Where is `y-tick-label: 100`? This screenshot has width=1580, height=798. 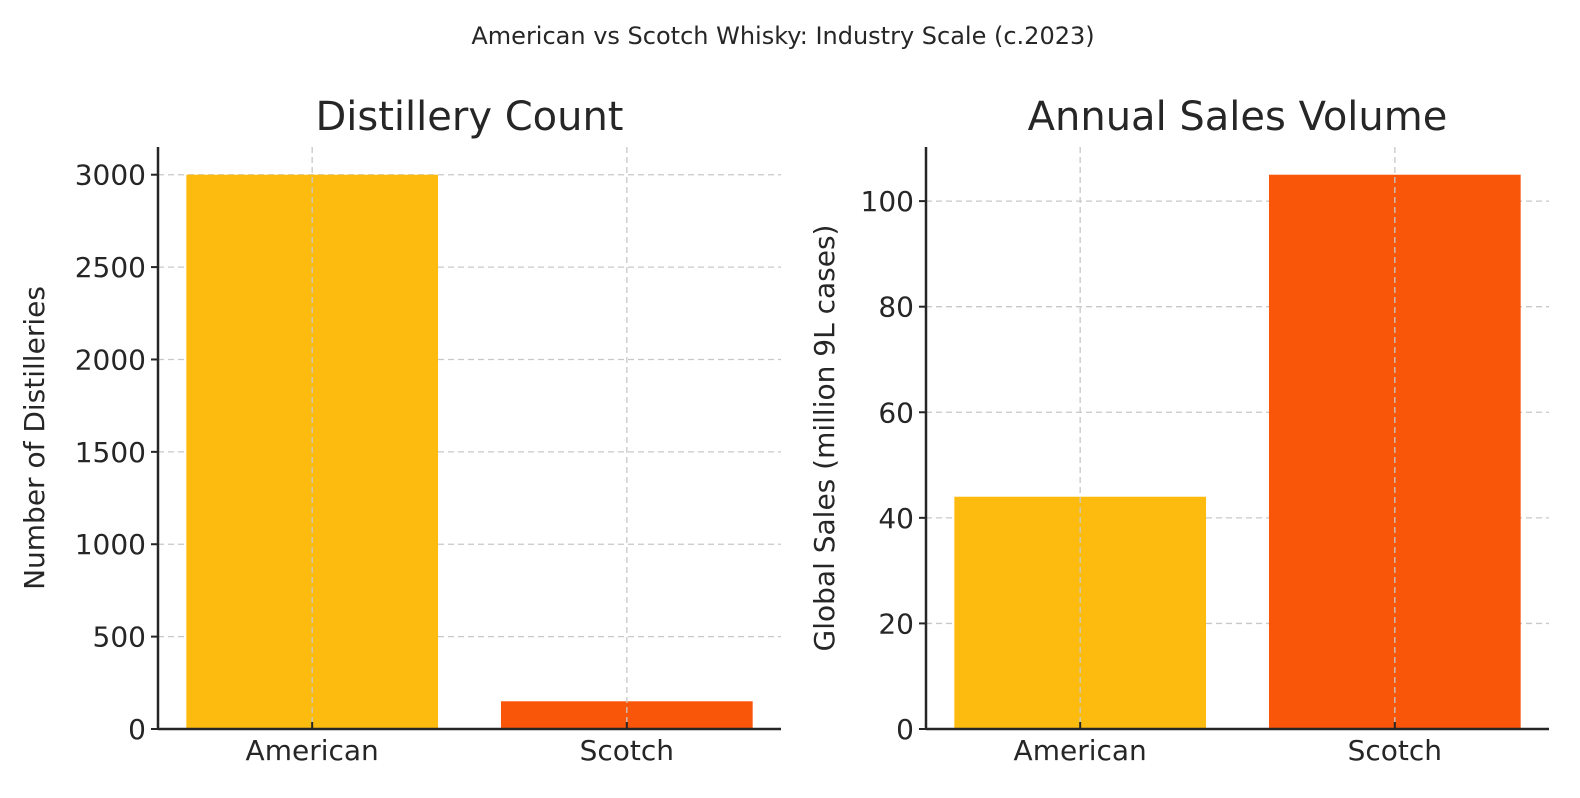
y-tick-label: 100 is located at coordinates (887, 201).